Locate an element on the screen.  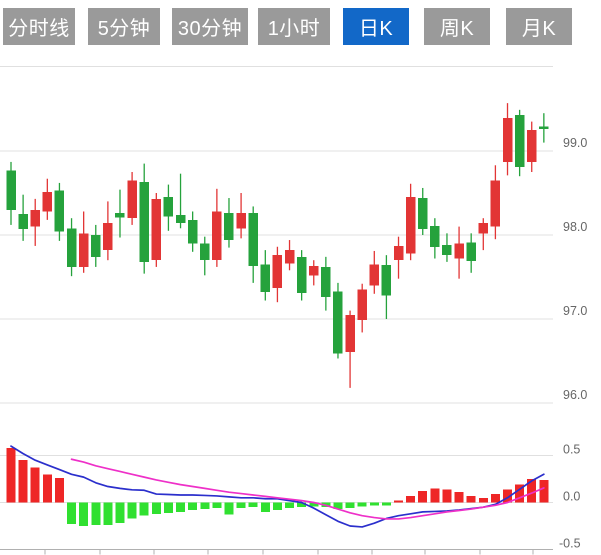
tab-日K-active: 日K is located at coordinates (376, 26).